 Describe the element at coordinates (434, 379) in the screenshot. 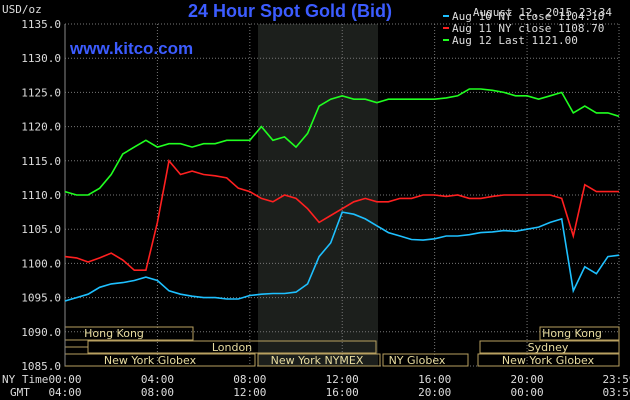

I see `x-tick-label: 16:00` at that location.